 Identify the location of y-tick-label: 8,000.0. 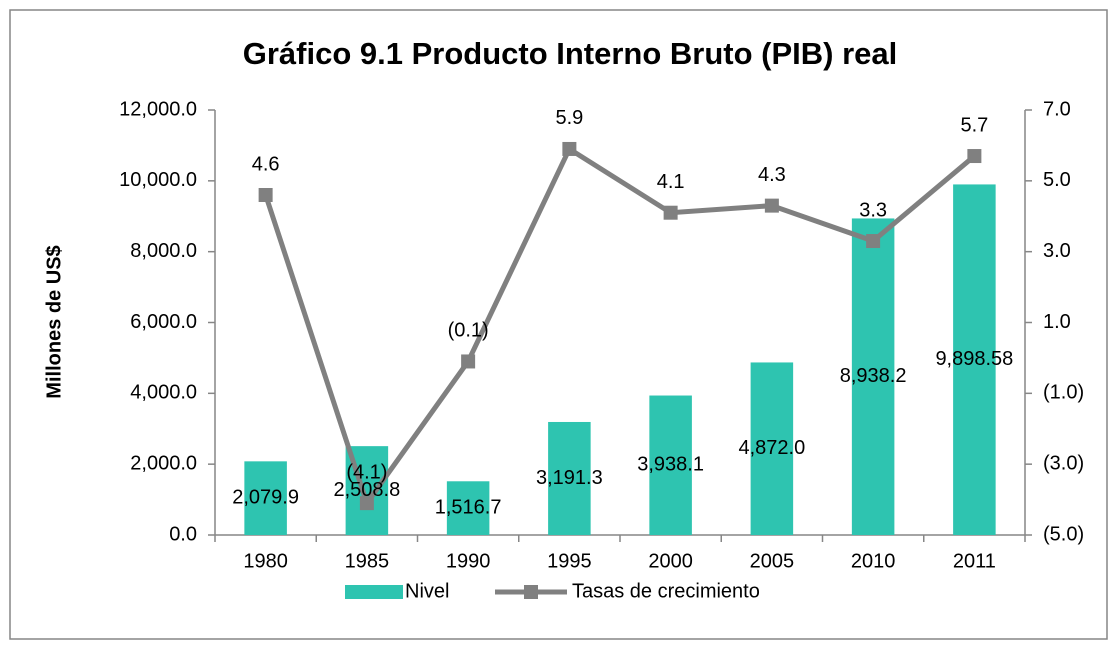
(163, 251).